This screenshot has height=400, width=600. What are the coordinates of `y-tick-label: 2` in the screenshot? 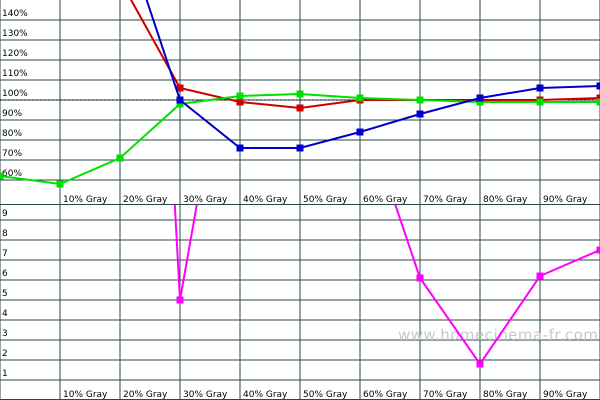 It's located at (5, 354).